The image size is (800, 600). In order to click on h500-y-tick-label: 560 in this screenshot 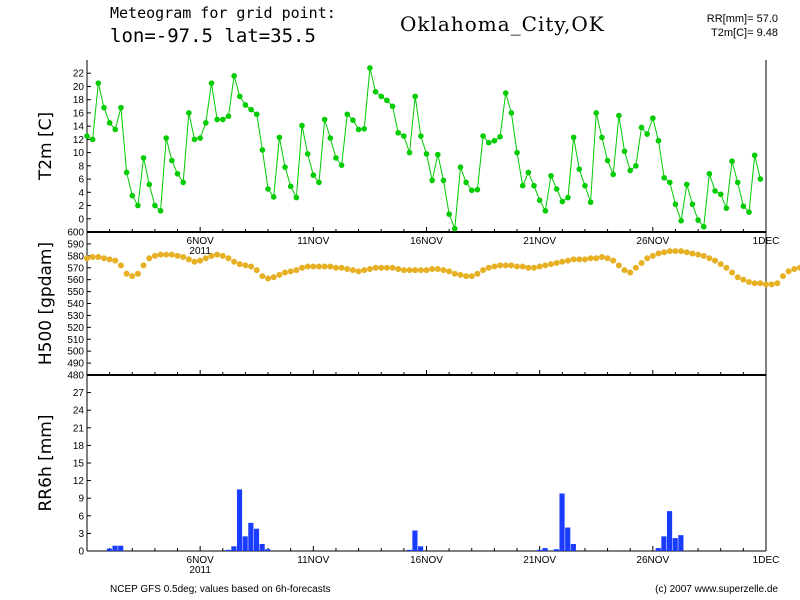, I will do `click(75, 280)`.